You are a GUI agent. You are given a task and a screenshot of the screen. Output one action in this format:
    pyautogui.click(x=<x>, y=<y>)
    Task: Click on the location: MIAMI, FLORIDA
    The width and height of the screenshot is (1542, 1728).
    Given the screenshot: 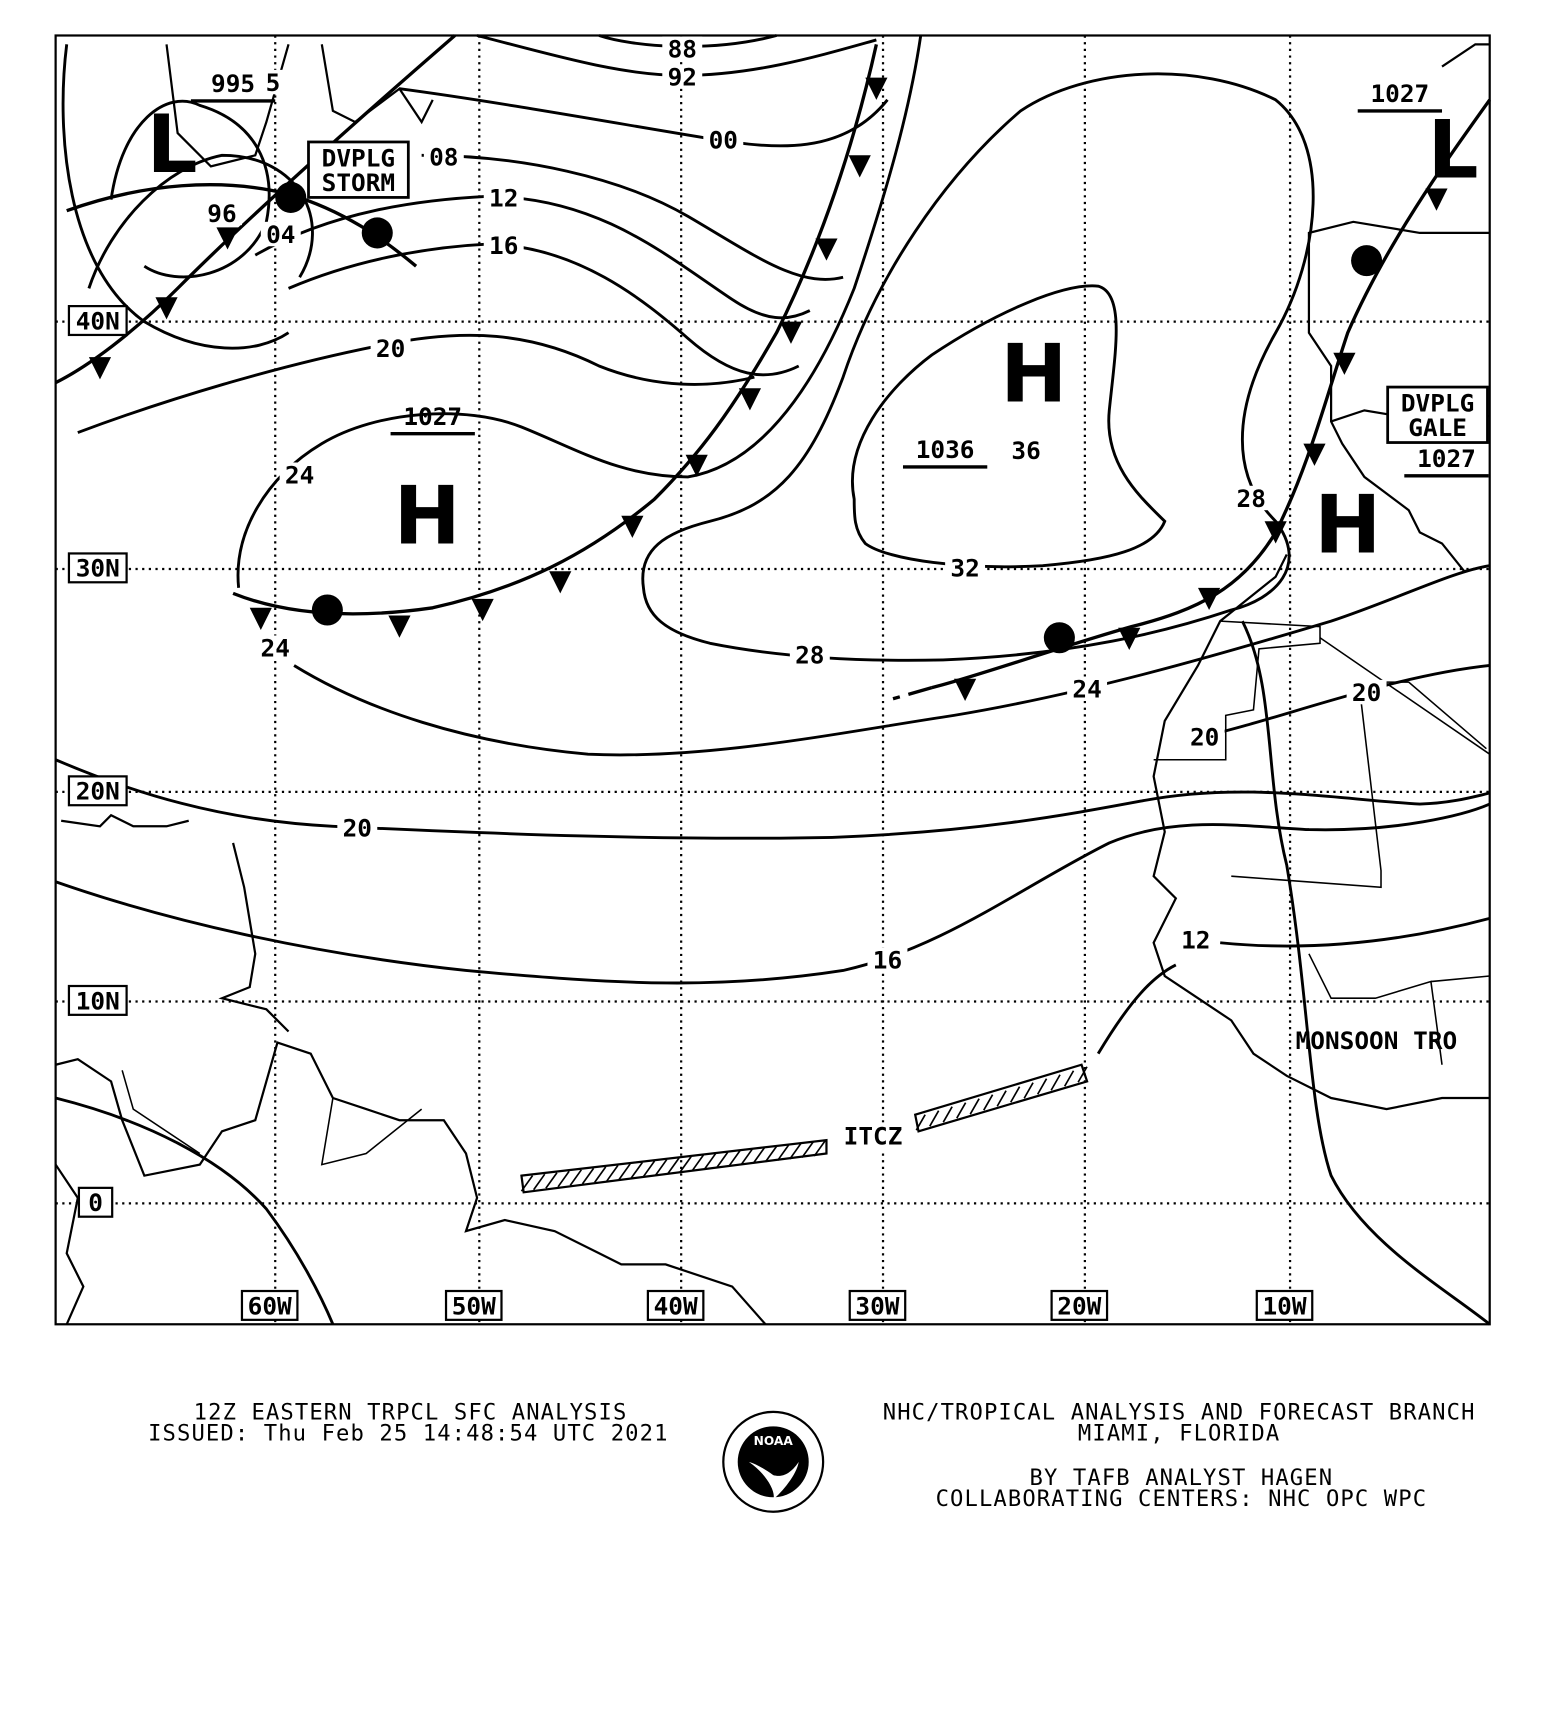 What is the action you would take?
    pyautogui.click(x=1179, y=1434)
    